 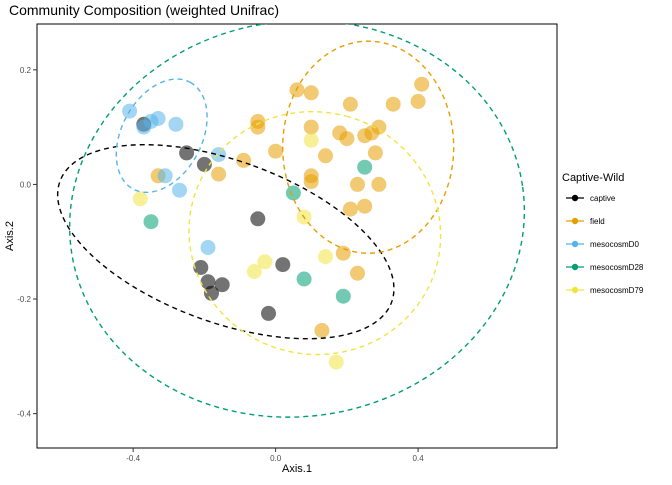 I want to click on y-axis-label: Axis.2, so click(x=10, y=236).